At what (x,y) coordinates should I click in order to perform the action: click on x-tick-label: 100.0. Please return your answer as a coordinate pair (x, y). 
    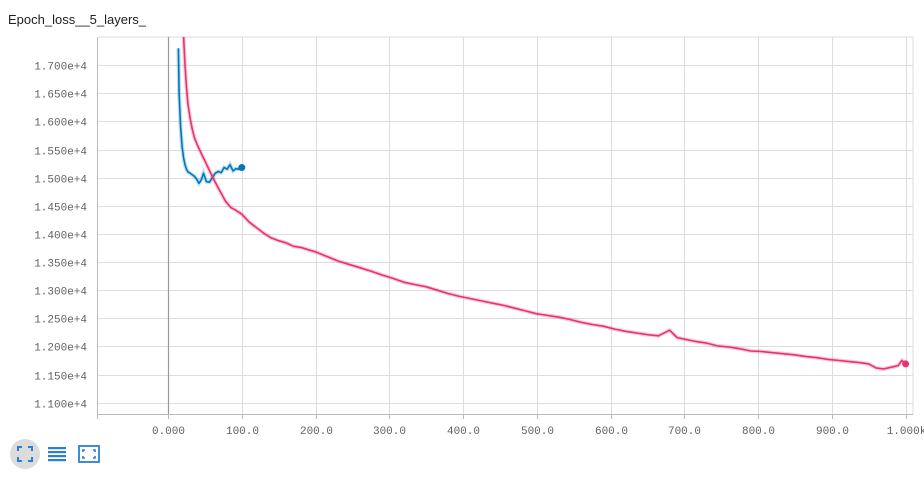
    Looking at the image, I should click on (242, 432).